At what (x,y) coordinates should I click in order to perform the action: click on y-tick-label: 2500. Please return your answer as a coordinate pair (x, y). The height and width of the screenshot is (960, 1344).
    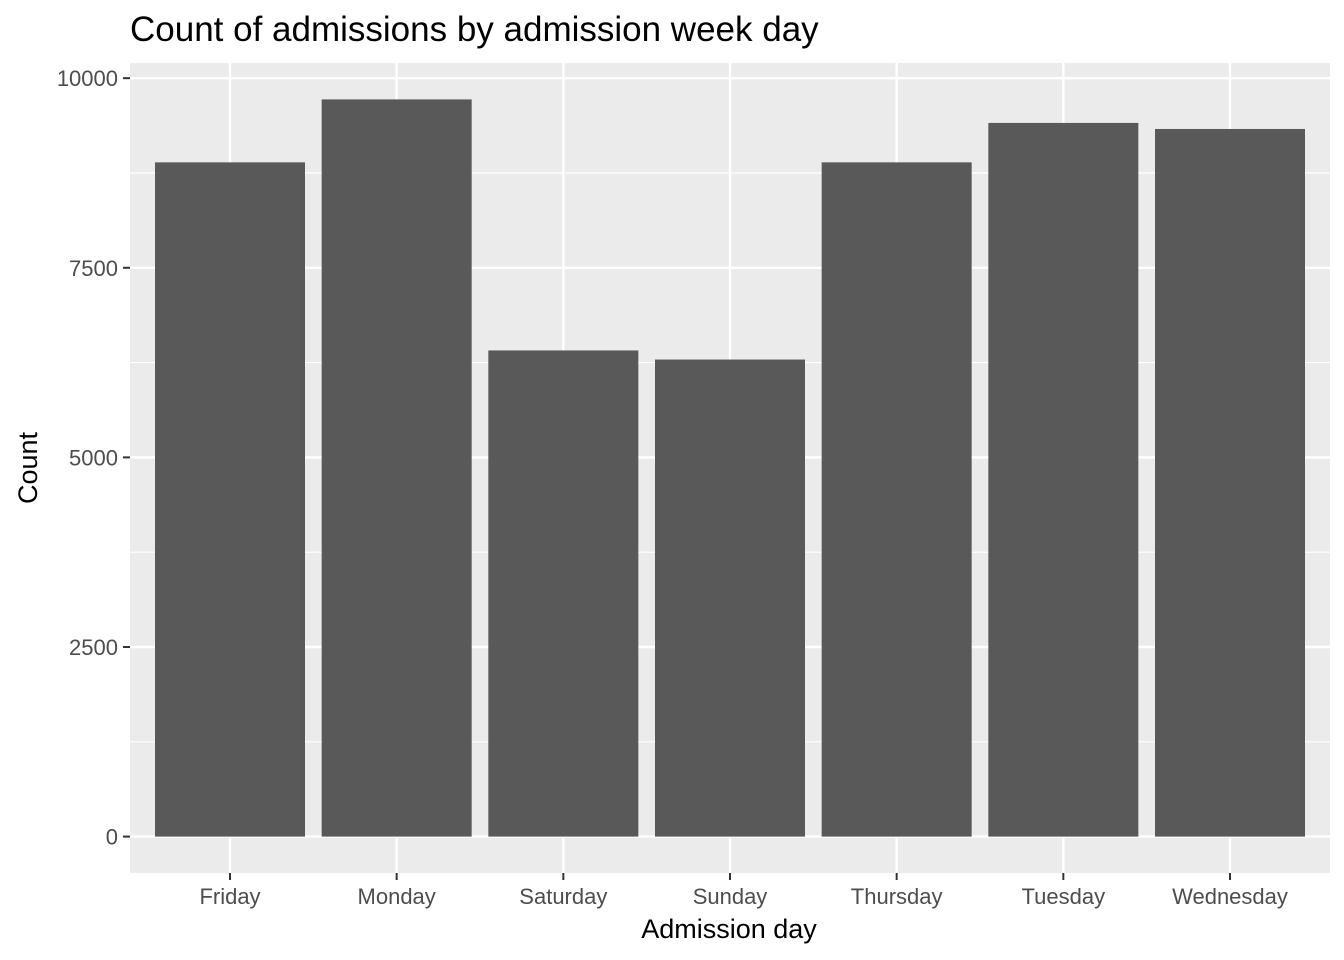
    Looking at the image, I should click on (93, 647).